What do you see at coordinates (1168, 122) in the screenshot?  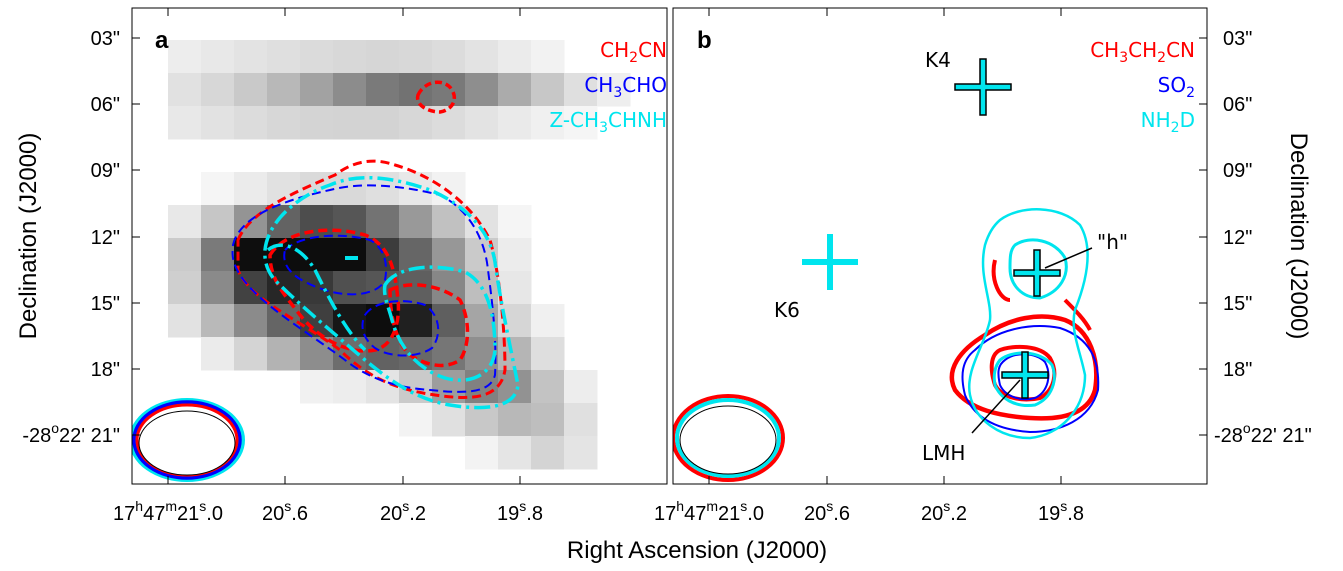 I see `legend-entry: NH2D` at bounding box center [1168, 122].